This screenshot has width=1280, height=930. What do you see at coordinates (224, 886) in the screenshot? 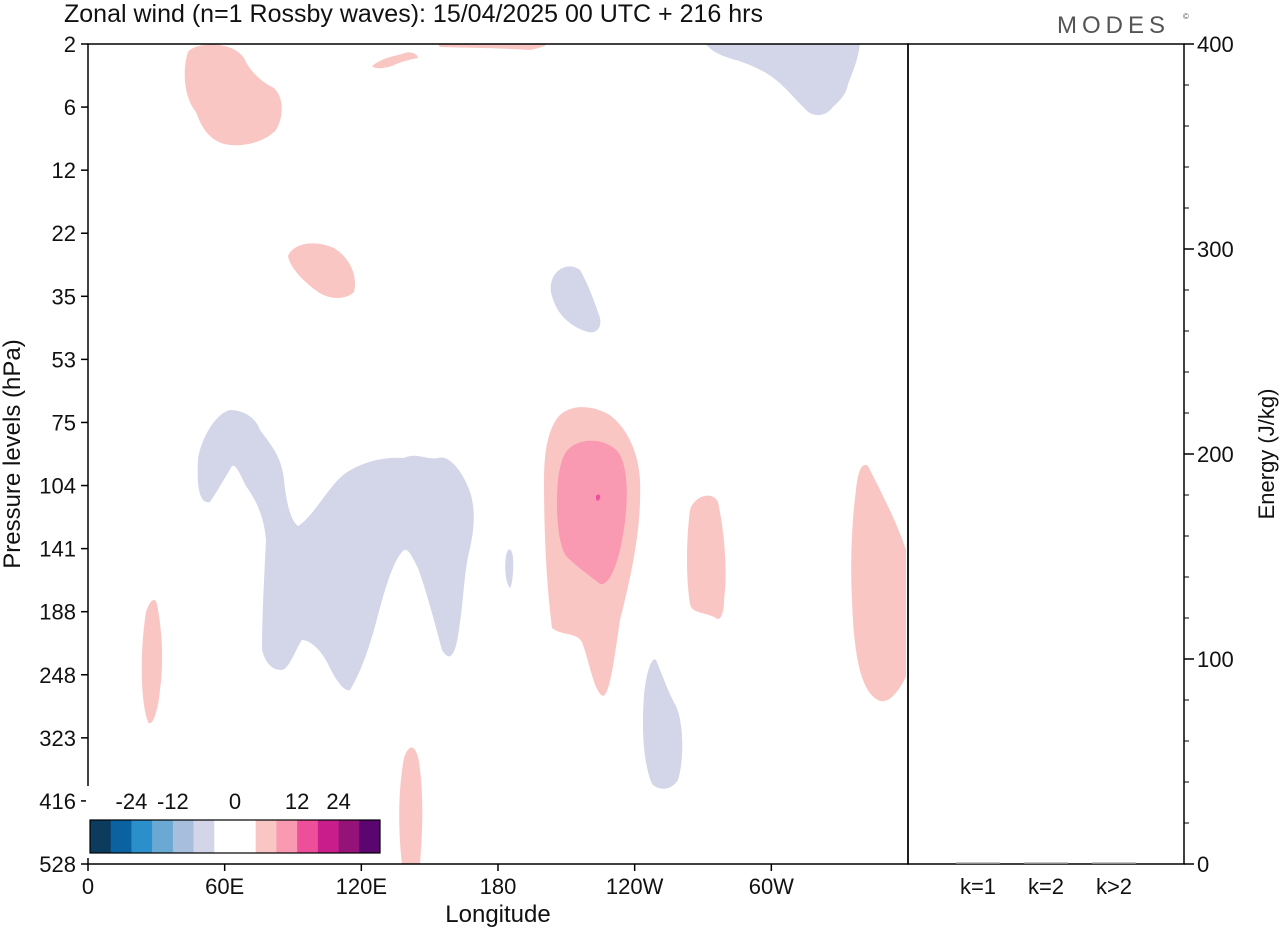
I see `x-tick-label: 60E` at bounding box center [224, 886].